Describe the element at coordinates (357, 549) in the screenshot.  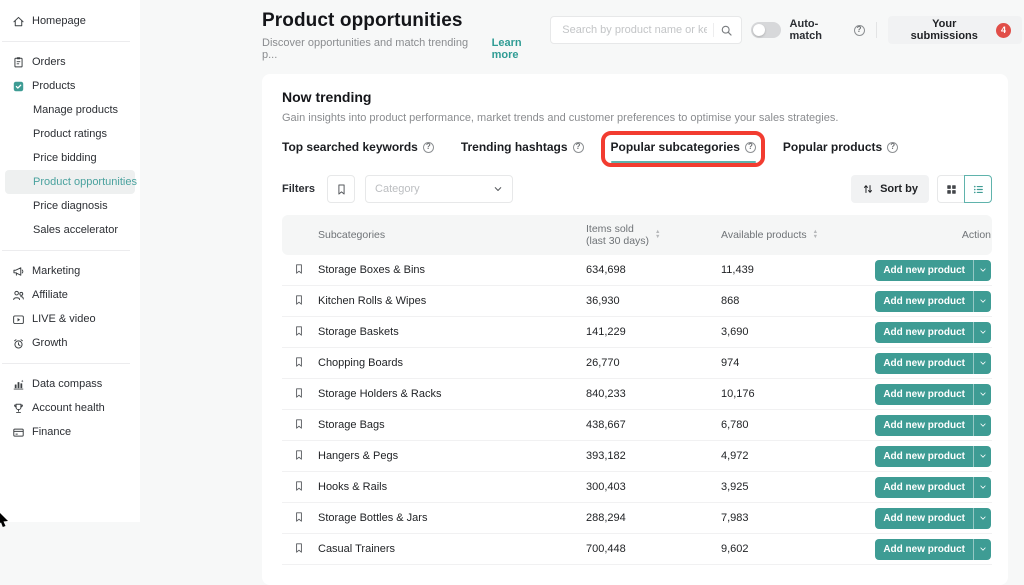
I see `subcategory-name: Casual Trainers` at that location.